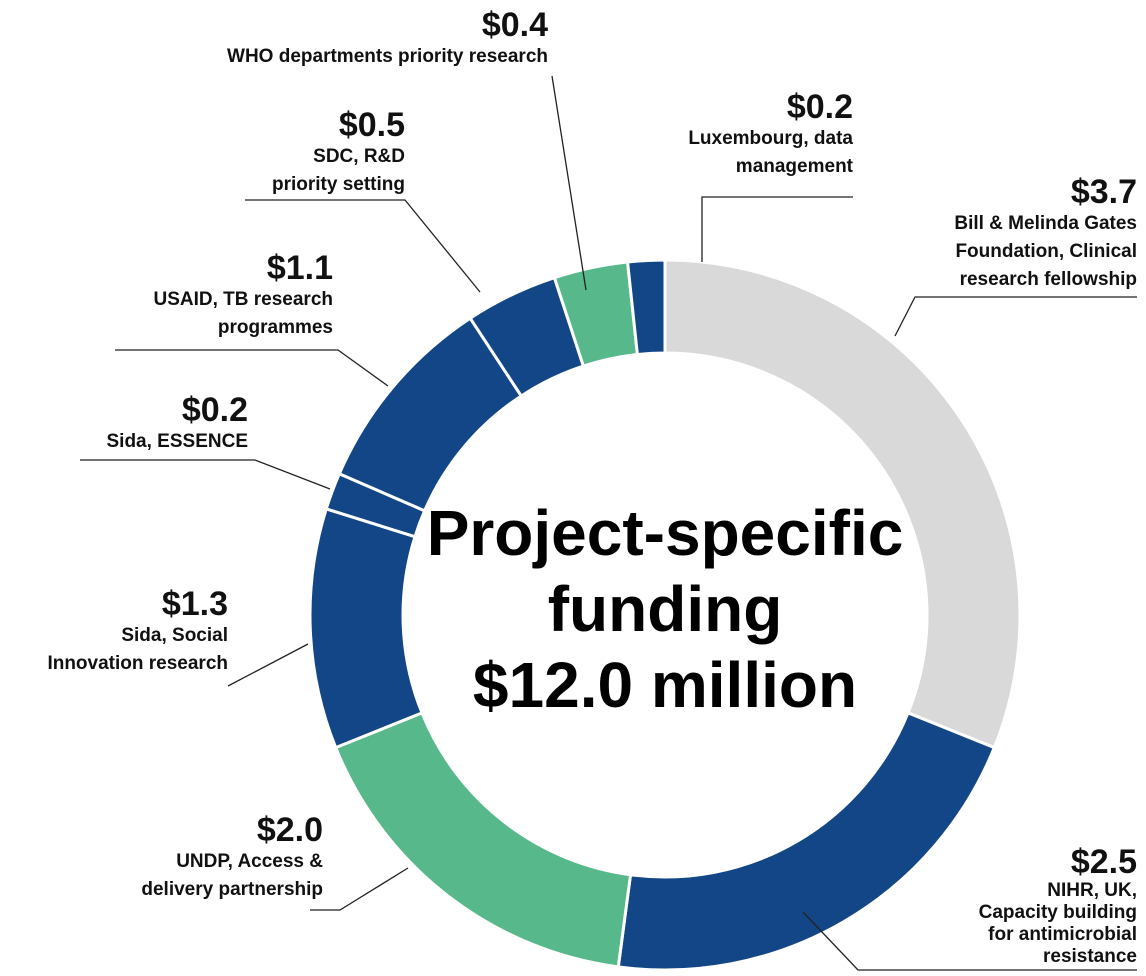 This screenshot has height=976, width=1146. I want to click on value-label: $2.5, so click(1103, 862).